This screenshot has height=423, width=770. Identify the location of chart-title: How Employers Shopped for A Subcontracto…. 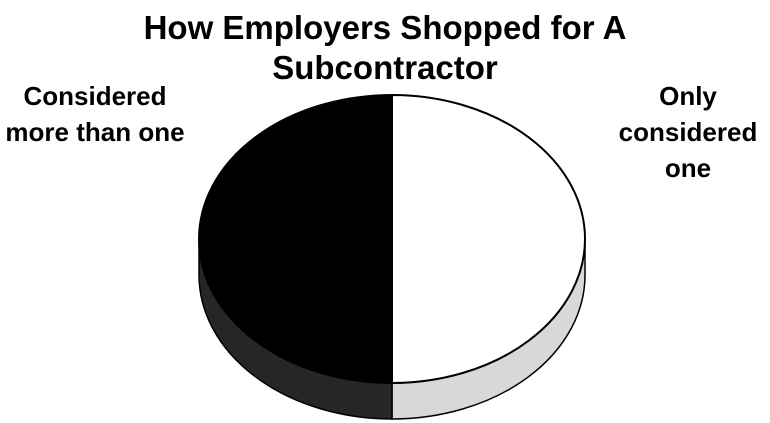
(385, 47).